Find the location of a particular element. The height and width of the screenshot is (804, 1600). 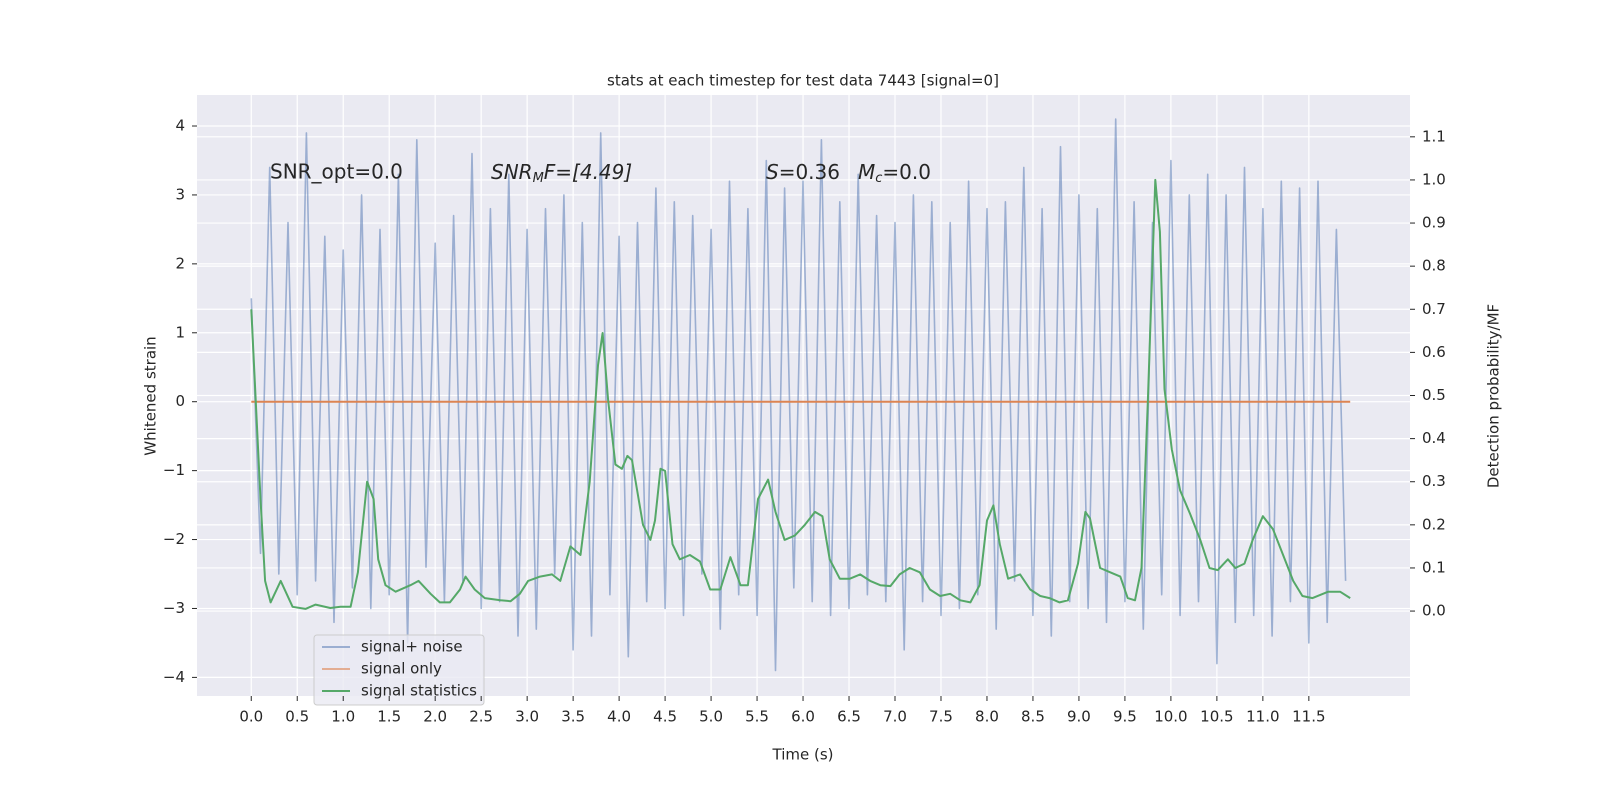

y2-tick-label: 0.4 is located at coordinates (1434, 438).